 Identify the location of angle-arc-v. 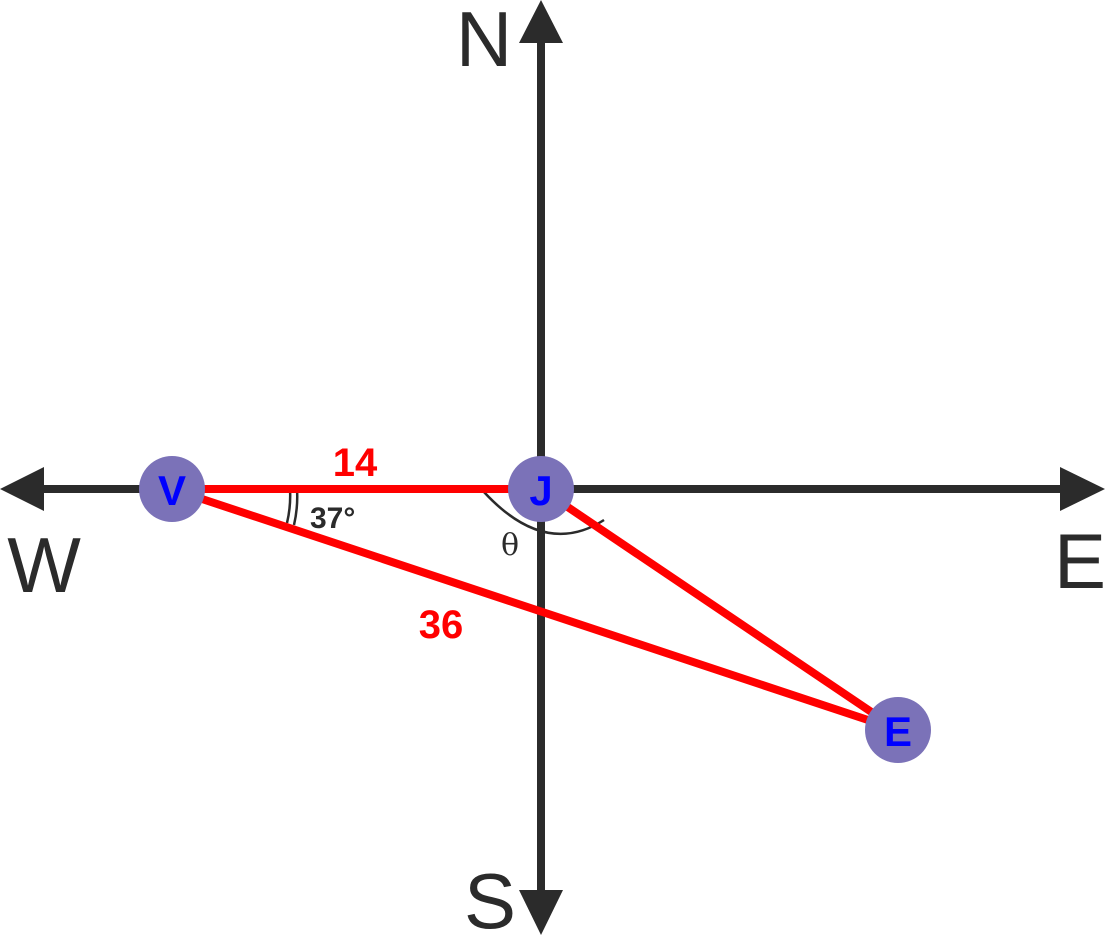
(292, 507).